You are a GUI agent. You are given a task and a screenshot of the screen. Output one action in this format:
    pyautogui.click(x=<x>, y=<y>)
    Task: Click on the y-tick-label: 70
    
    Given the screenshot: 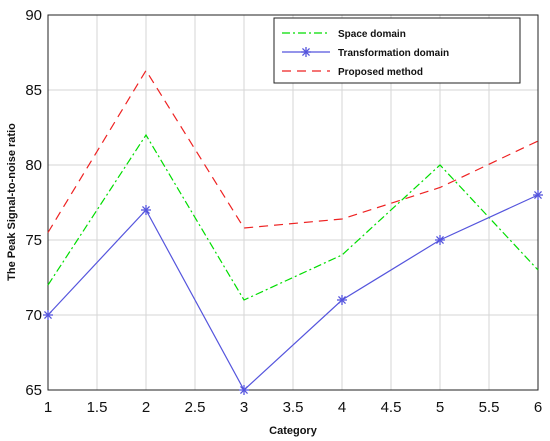 What is the action you would take?
    pyautogui.click(x=33, y=315)
    